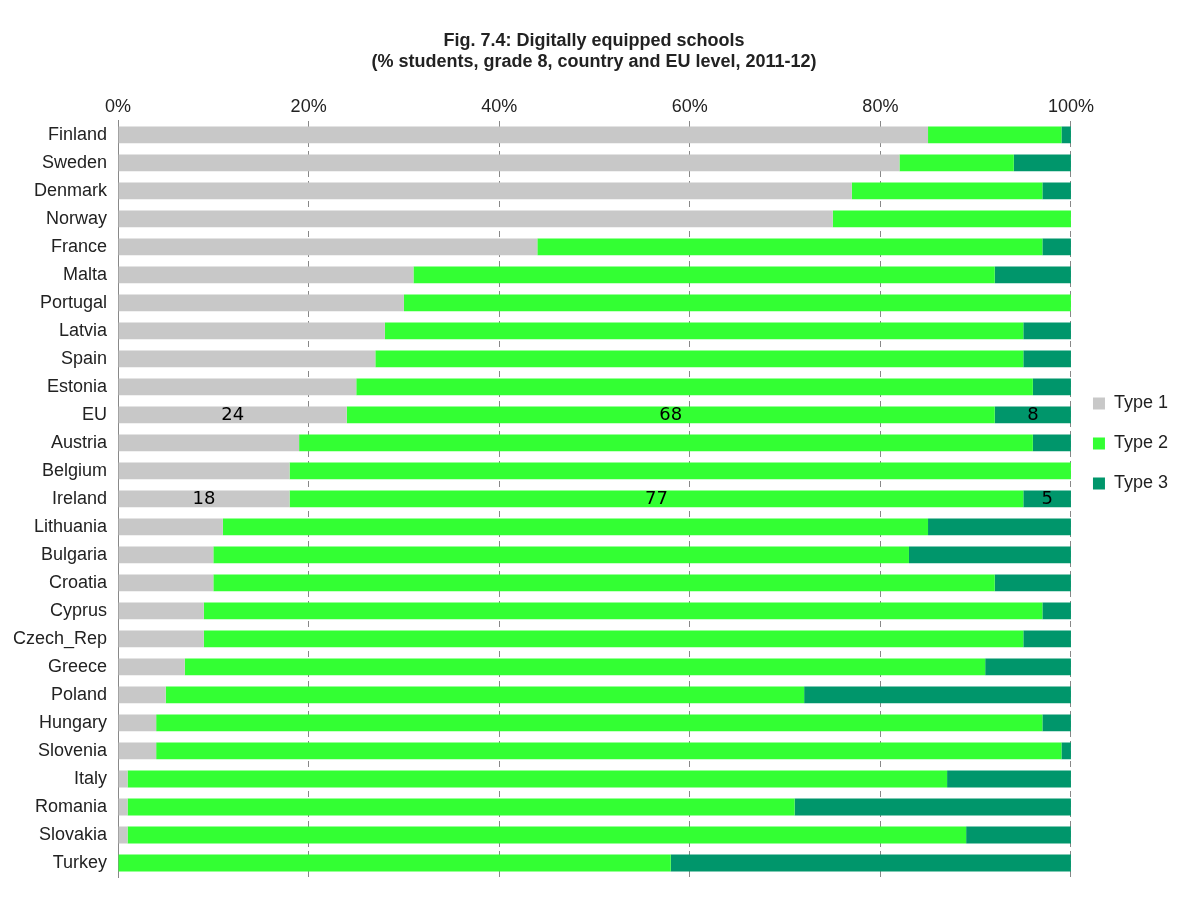  I want to click on data-label: 8, so click(1033, 413).